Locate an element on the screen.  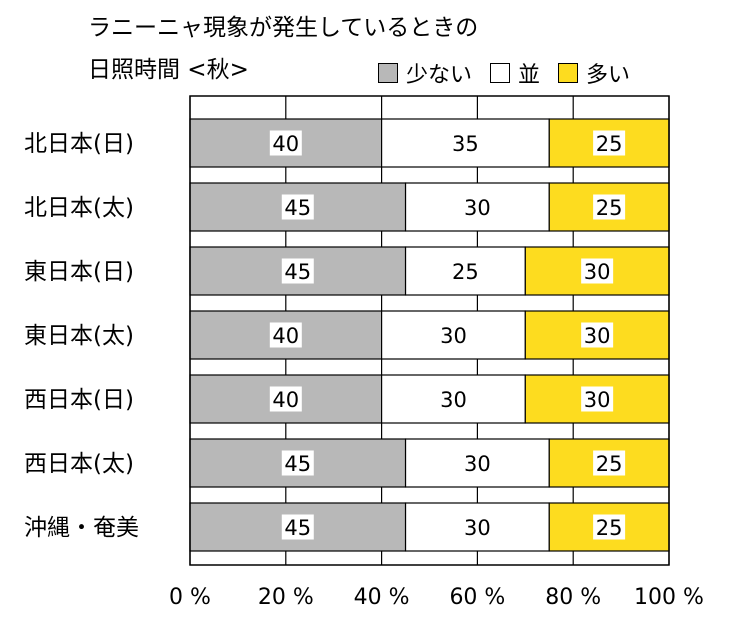
value-label-4-1: 30 is located at coordinates (453, 400).